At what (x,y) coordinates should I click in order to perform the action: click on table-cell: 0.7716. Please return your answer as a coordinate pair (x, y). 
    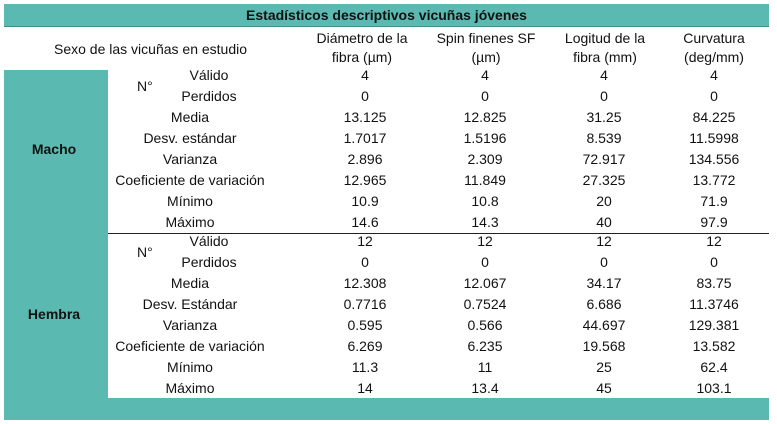
    Looking at the image, I should click on (365, 304).